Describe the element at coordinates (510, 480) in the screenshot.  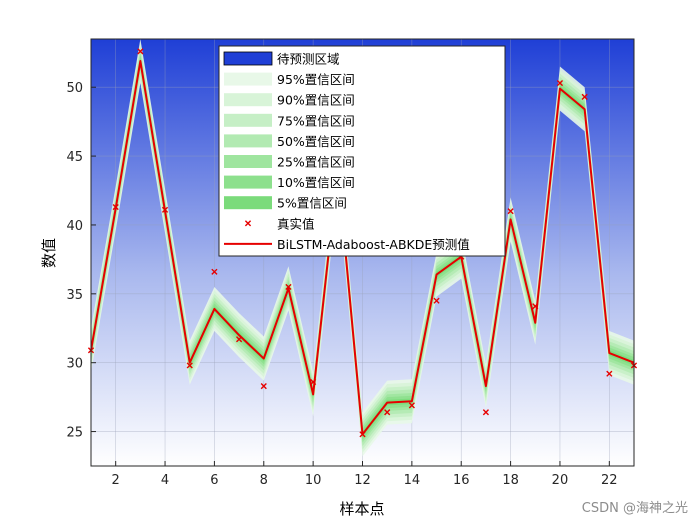
I see `x-tick-label: 18` at that location.